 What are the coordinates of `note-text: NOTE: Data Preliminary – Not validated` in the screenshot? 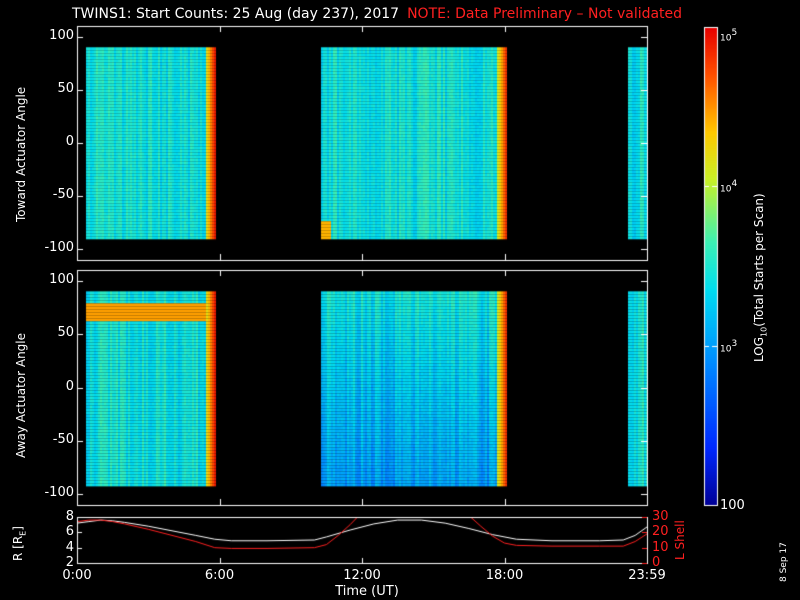 It's located at (545, 14).